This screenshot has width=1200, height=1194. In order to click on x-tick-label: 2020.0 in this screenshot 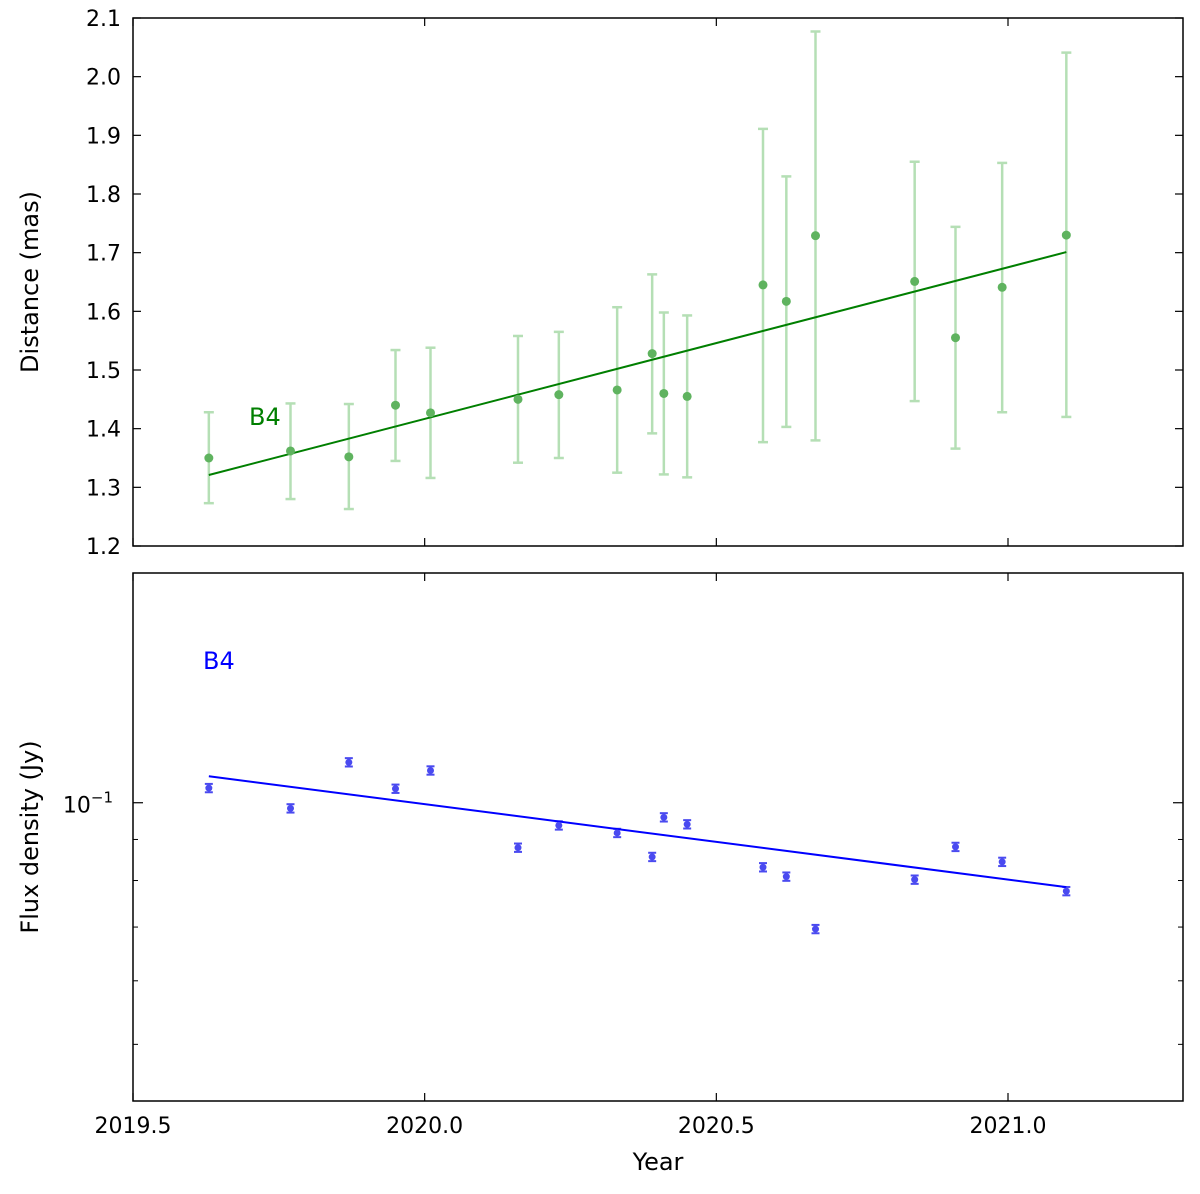, I will do `click(424, 1126)`.